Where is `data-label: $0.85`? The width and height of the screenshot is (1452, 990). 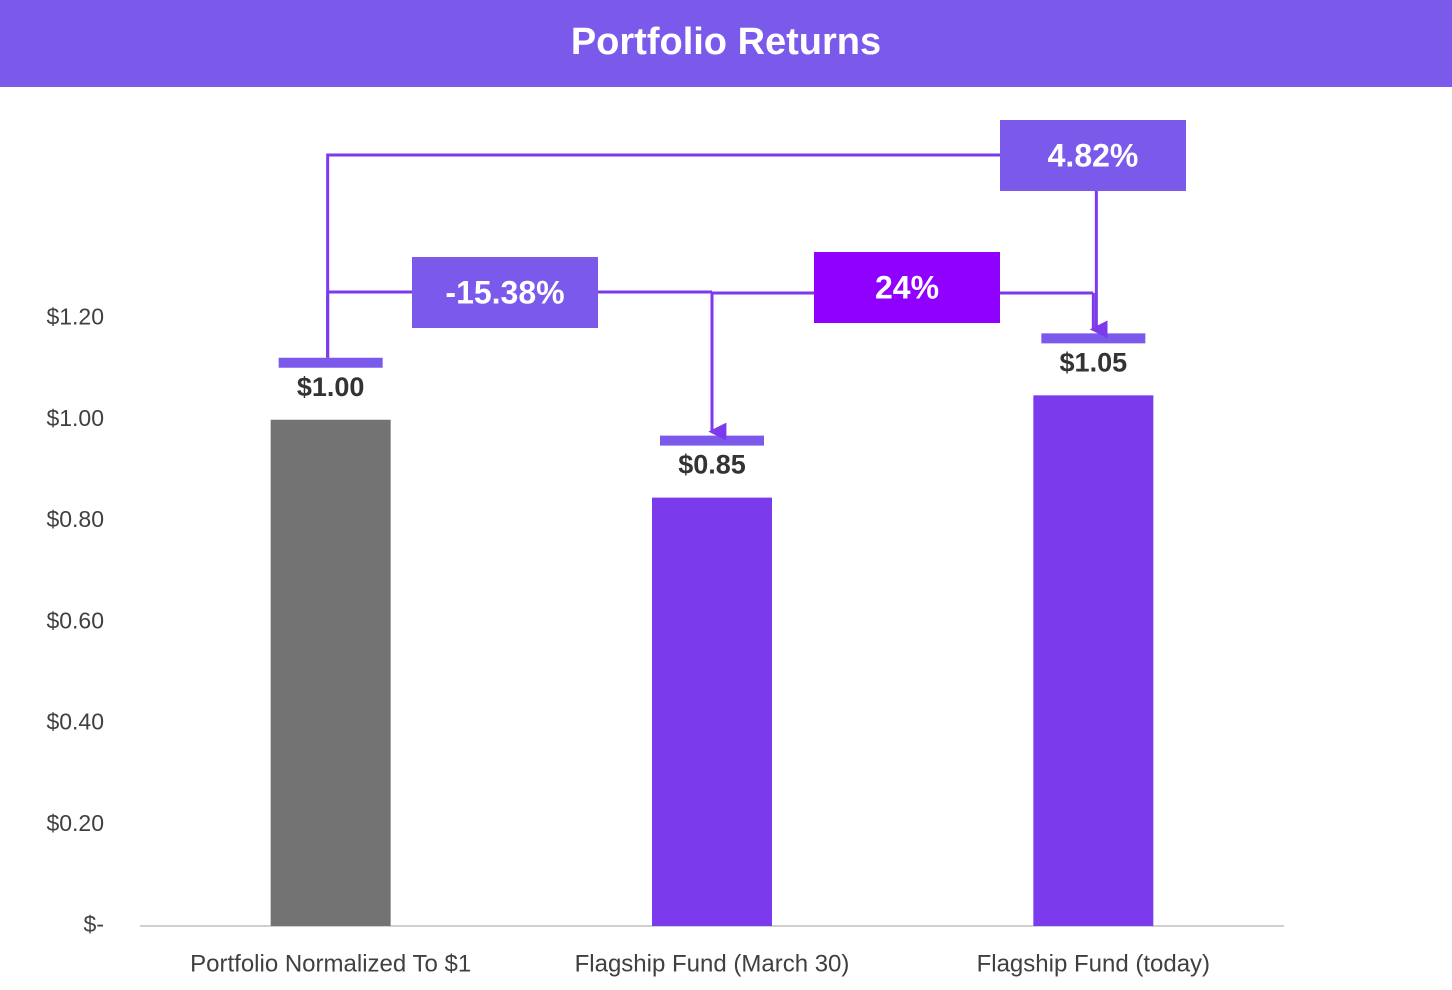 data-label: $0.85 is located at coordinates (712, 465).